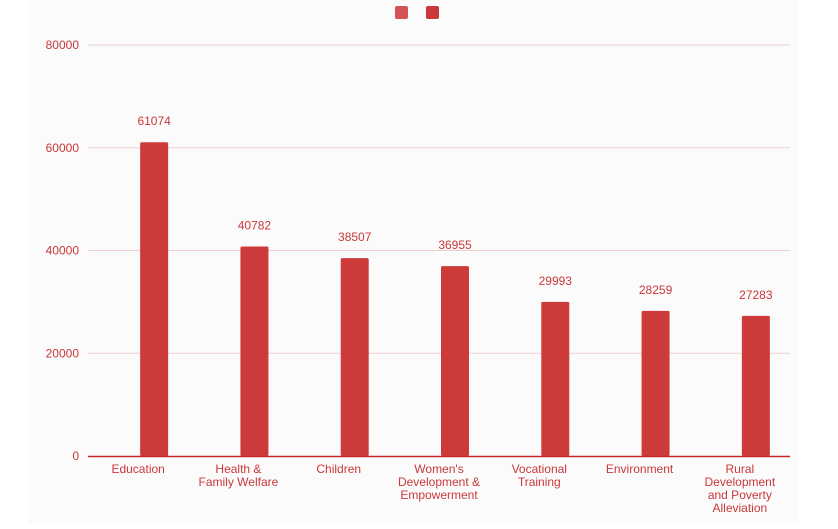 The image size is (838, 529). Describe the element at coordinates (539, 475) in the screenshot. I see `category-label: Vocational Training` at that location.